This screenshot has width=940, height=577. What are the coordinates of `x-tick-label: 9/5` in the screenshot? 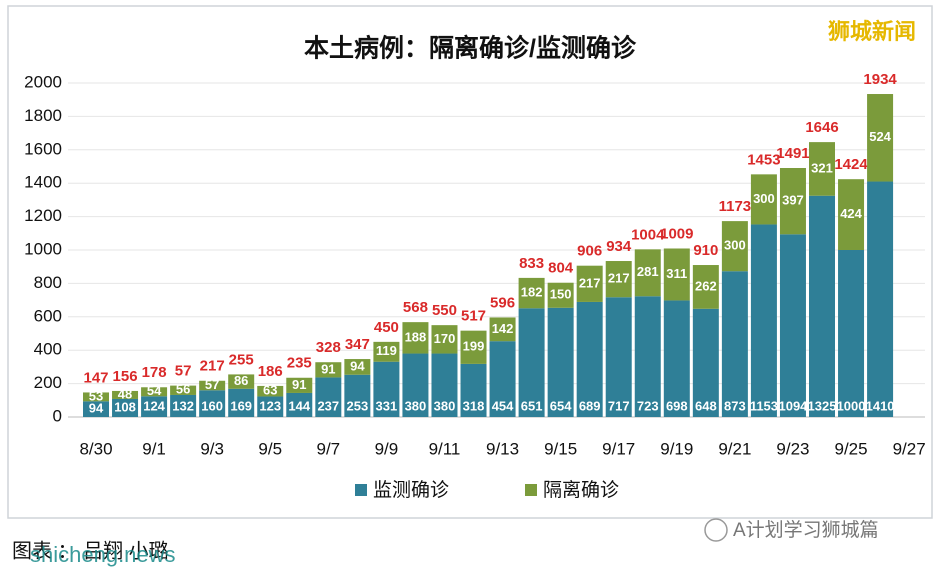 It's located at (270, 448).